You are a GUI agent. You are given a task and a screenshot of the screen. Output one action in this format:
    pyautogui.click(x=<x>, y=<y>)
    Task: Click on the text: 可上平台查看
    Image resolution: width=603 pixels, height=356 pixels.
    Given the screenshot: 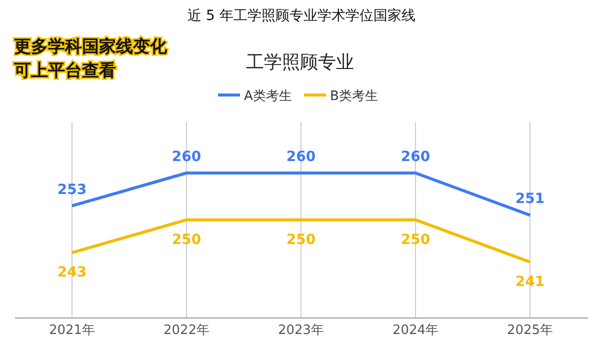 What is the action you would take?
    pyautogui.click(x=64, y=71)
    